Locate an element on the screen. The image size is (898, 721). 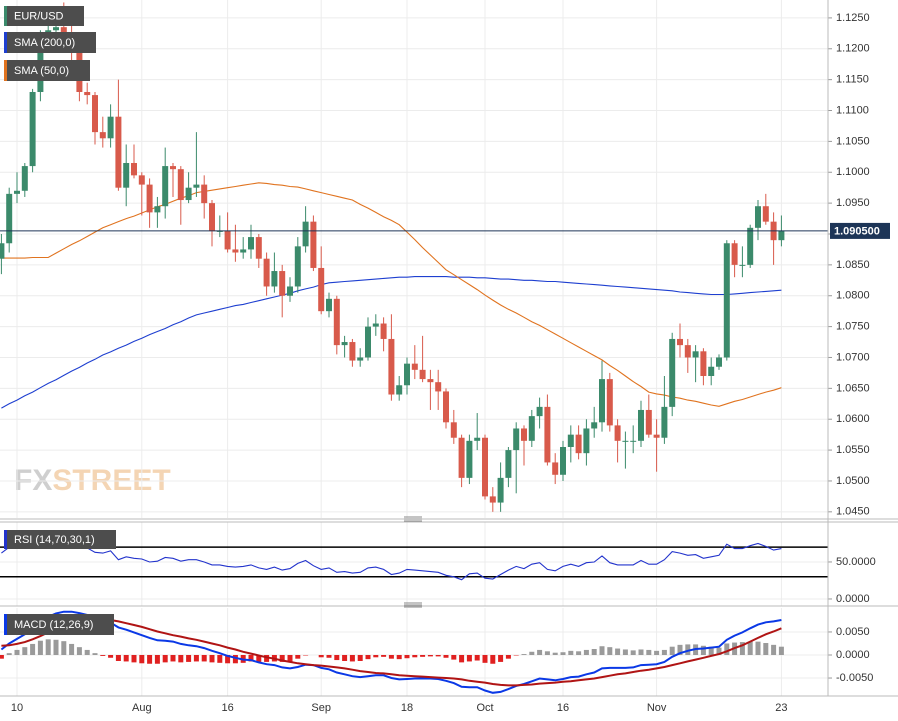
y-tick-label: 1.0500 is located at coordinates (853, 481).